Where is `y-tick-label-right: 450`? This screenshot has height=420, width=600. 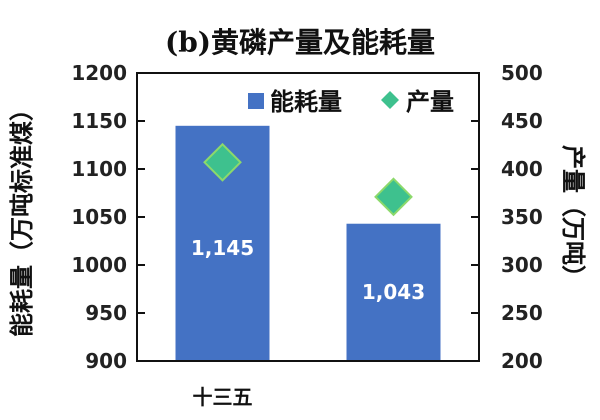
y-tick-label-right: 450 is located at coordinates (522, 121).